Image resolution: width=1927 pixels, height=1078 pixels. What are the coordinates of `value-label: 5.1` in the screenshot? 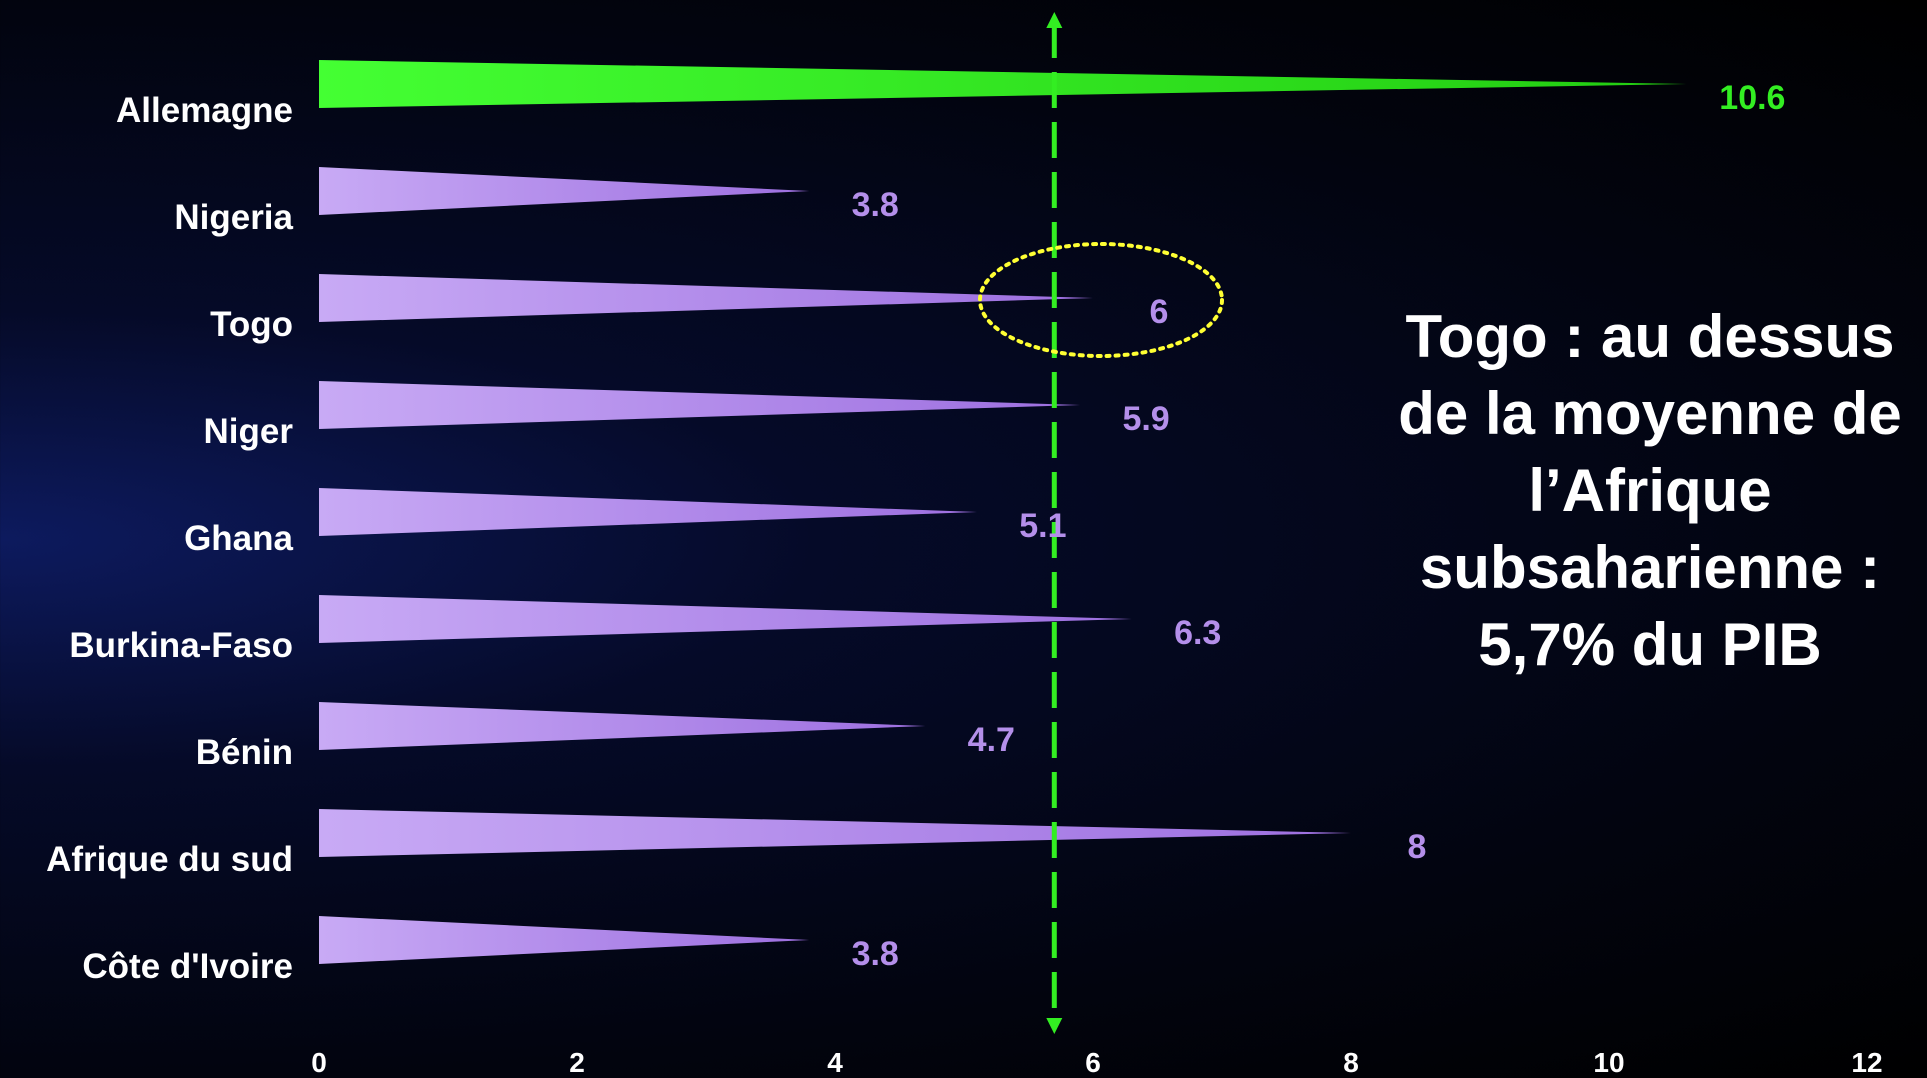 It's located at (1042, 526).